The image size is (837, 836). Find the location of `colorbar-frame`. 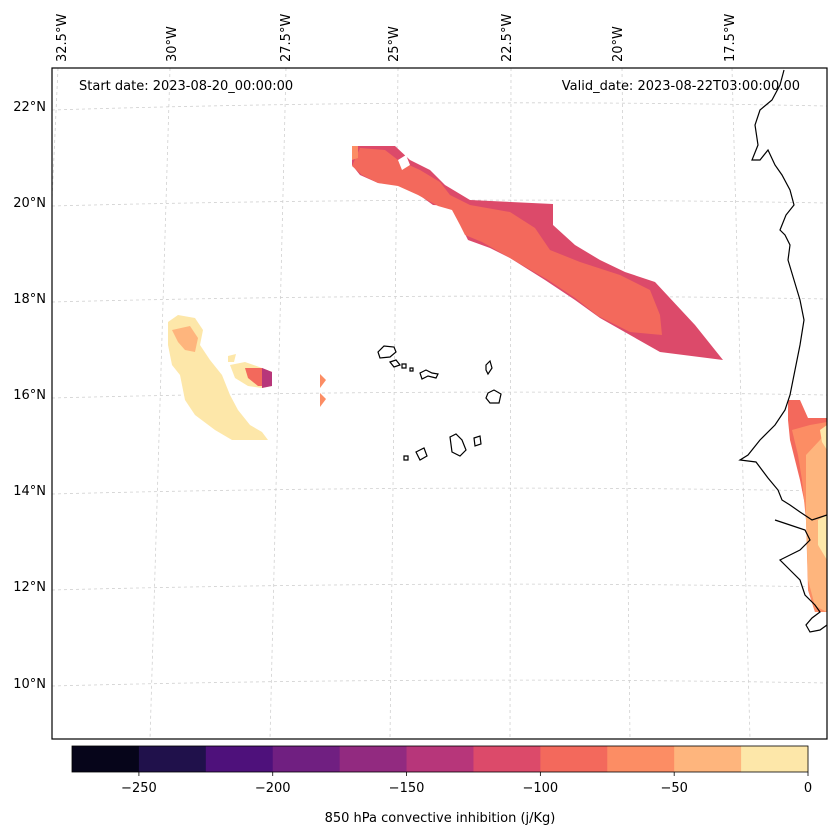

colorbar-frame is located at coordinates (440, 759).